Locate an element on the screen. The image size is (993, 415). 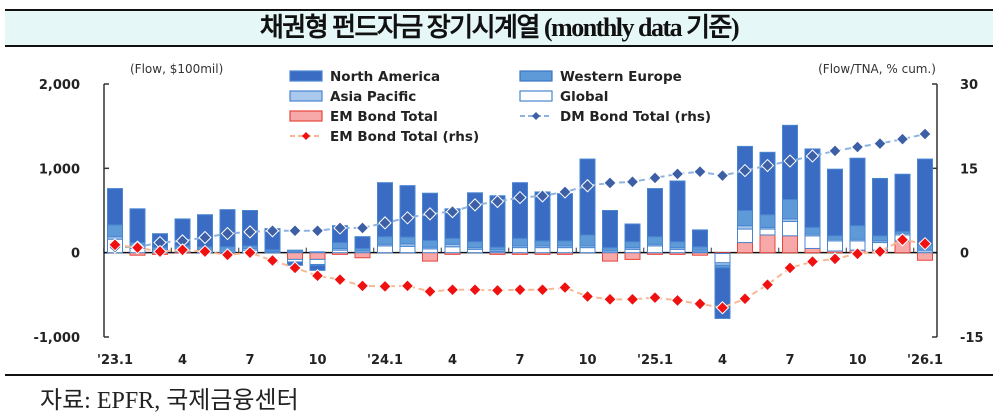
legend-label: North America is located at coordinates (385, 77).